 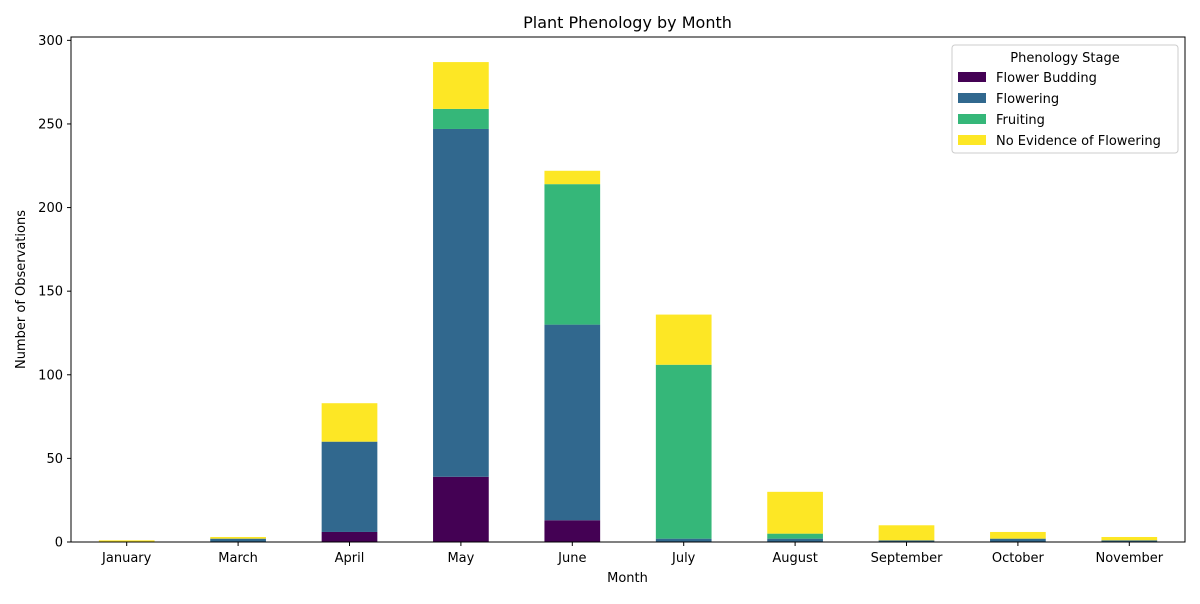 What do you see at coordinates (350, 558) in the screenshot?
I see `x-tick-label: April` at bounding box center [350, 558].